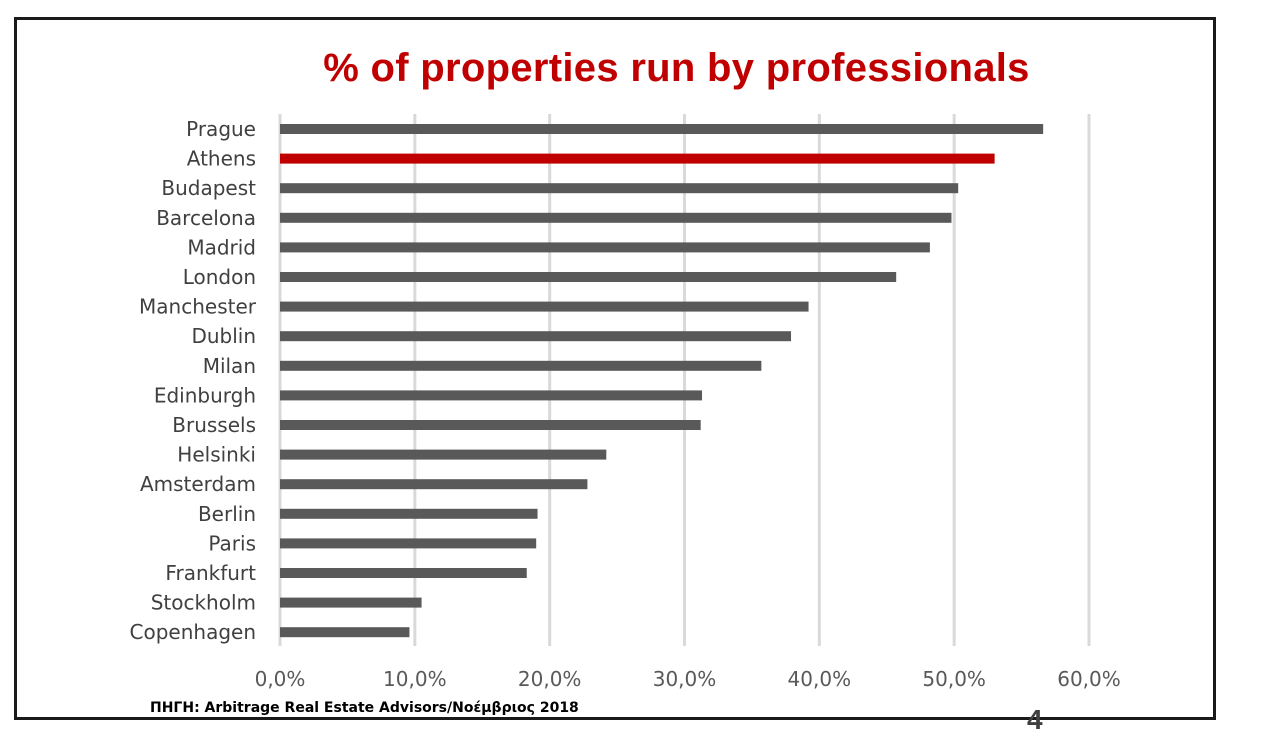 This screenshot has height=738, width=1273. Describe the element at coordinates (637, 158) in the screenshot. I see `bar-athens` at that location.